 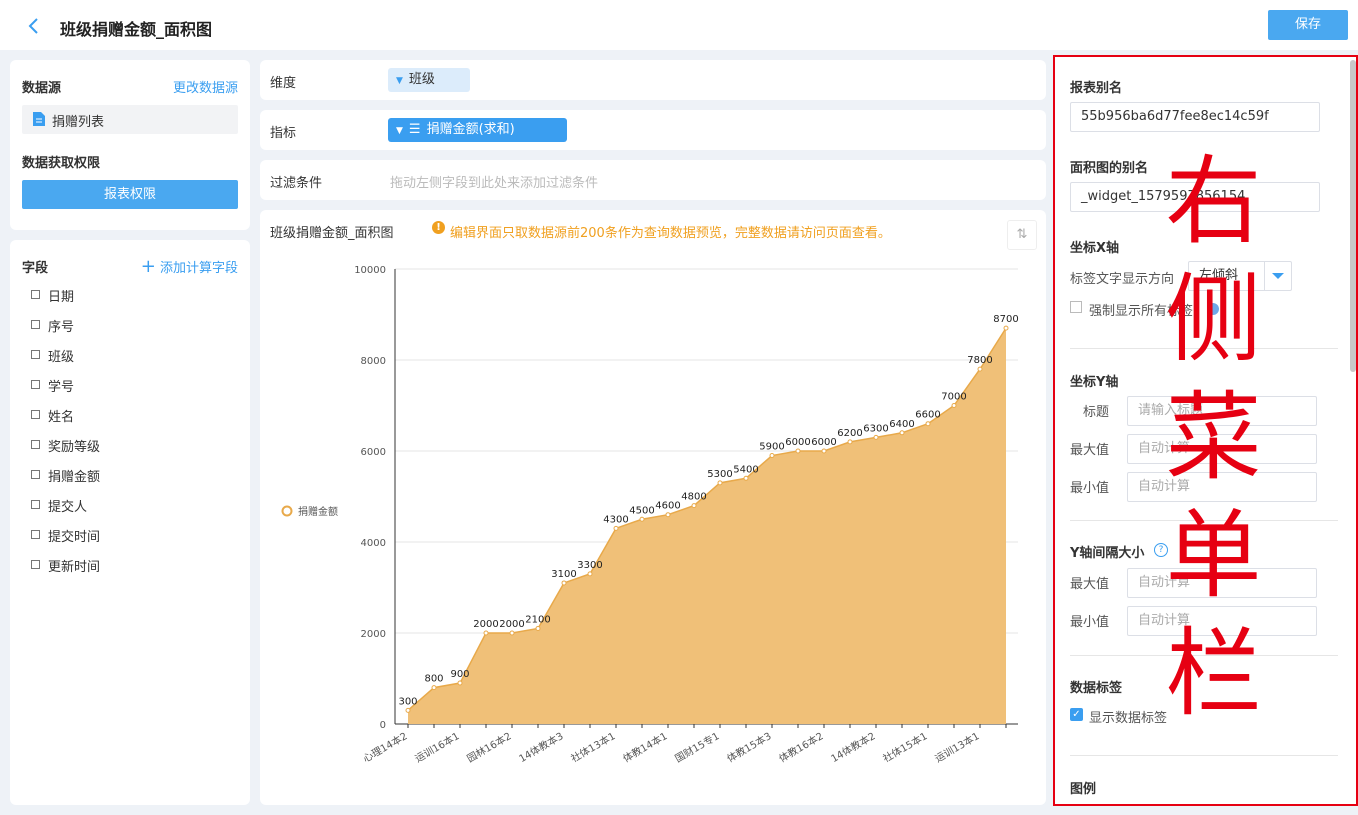 What do you see at coordinates (852, 747) in the screenshot?
I see `x-tick-label: 14体教本2` at bounding box center [852, 747].